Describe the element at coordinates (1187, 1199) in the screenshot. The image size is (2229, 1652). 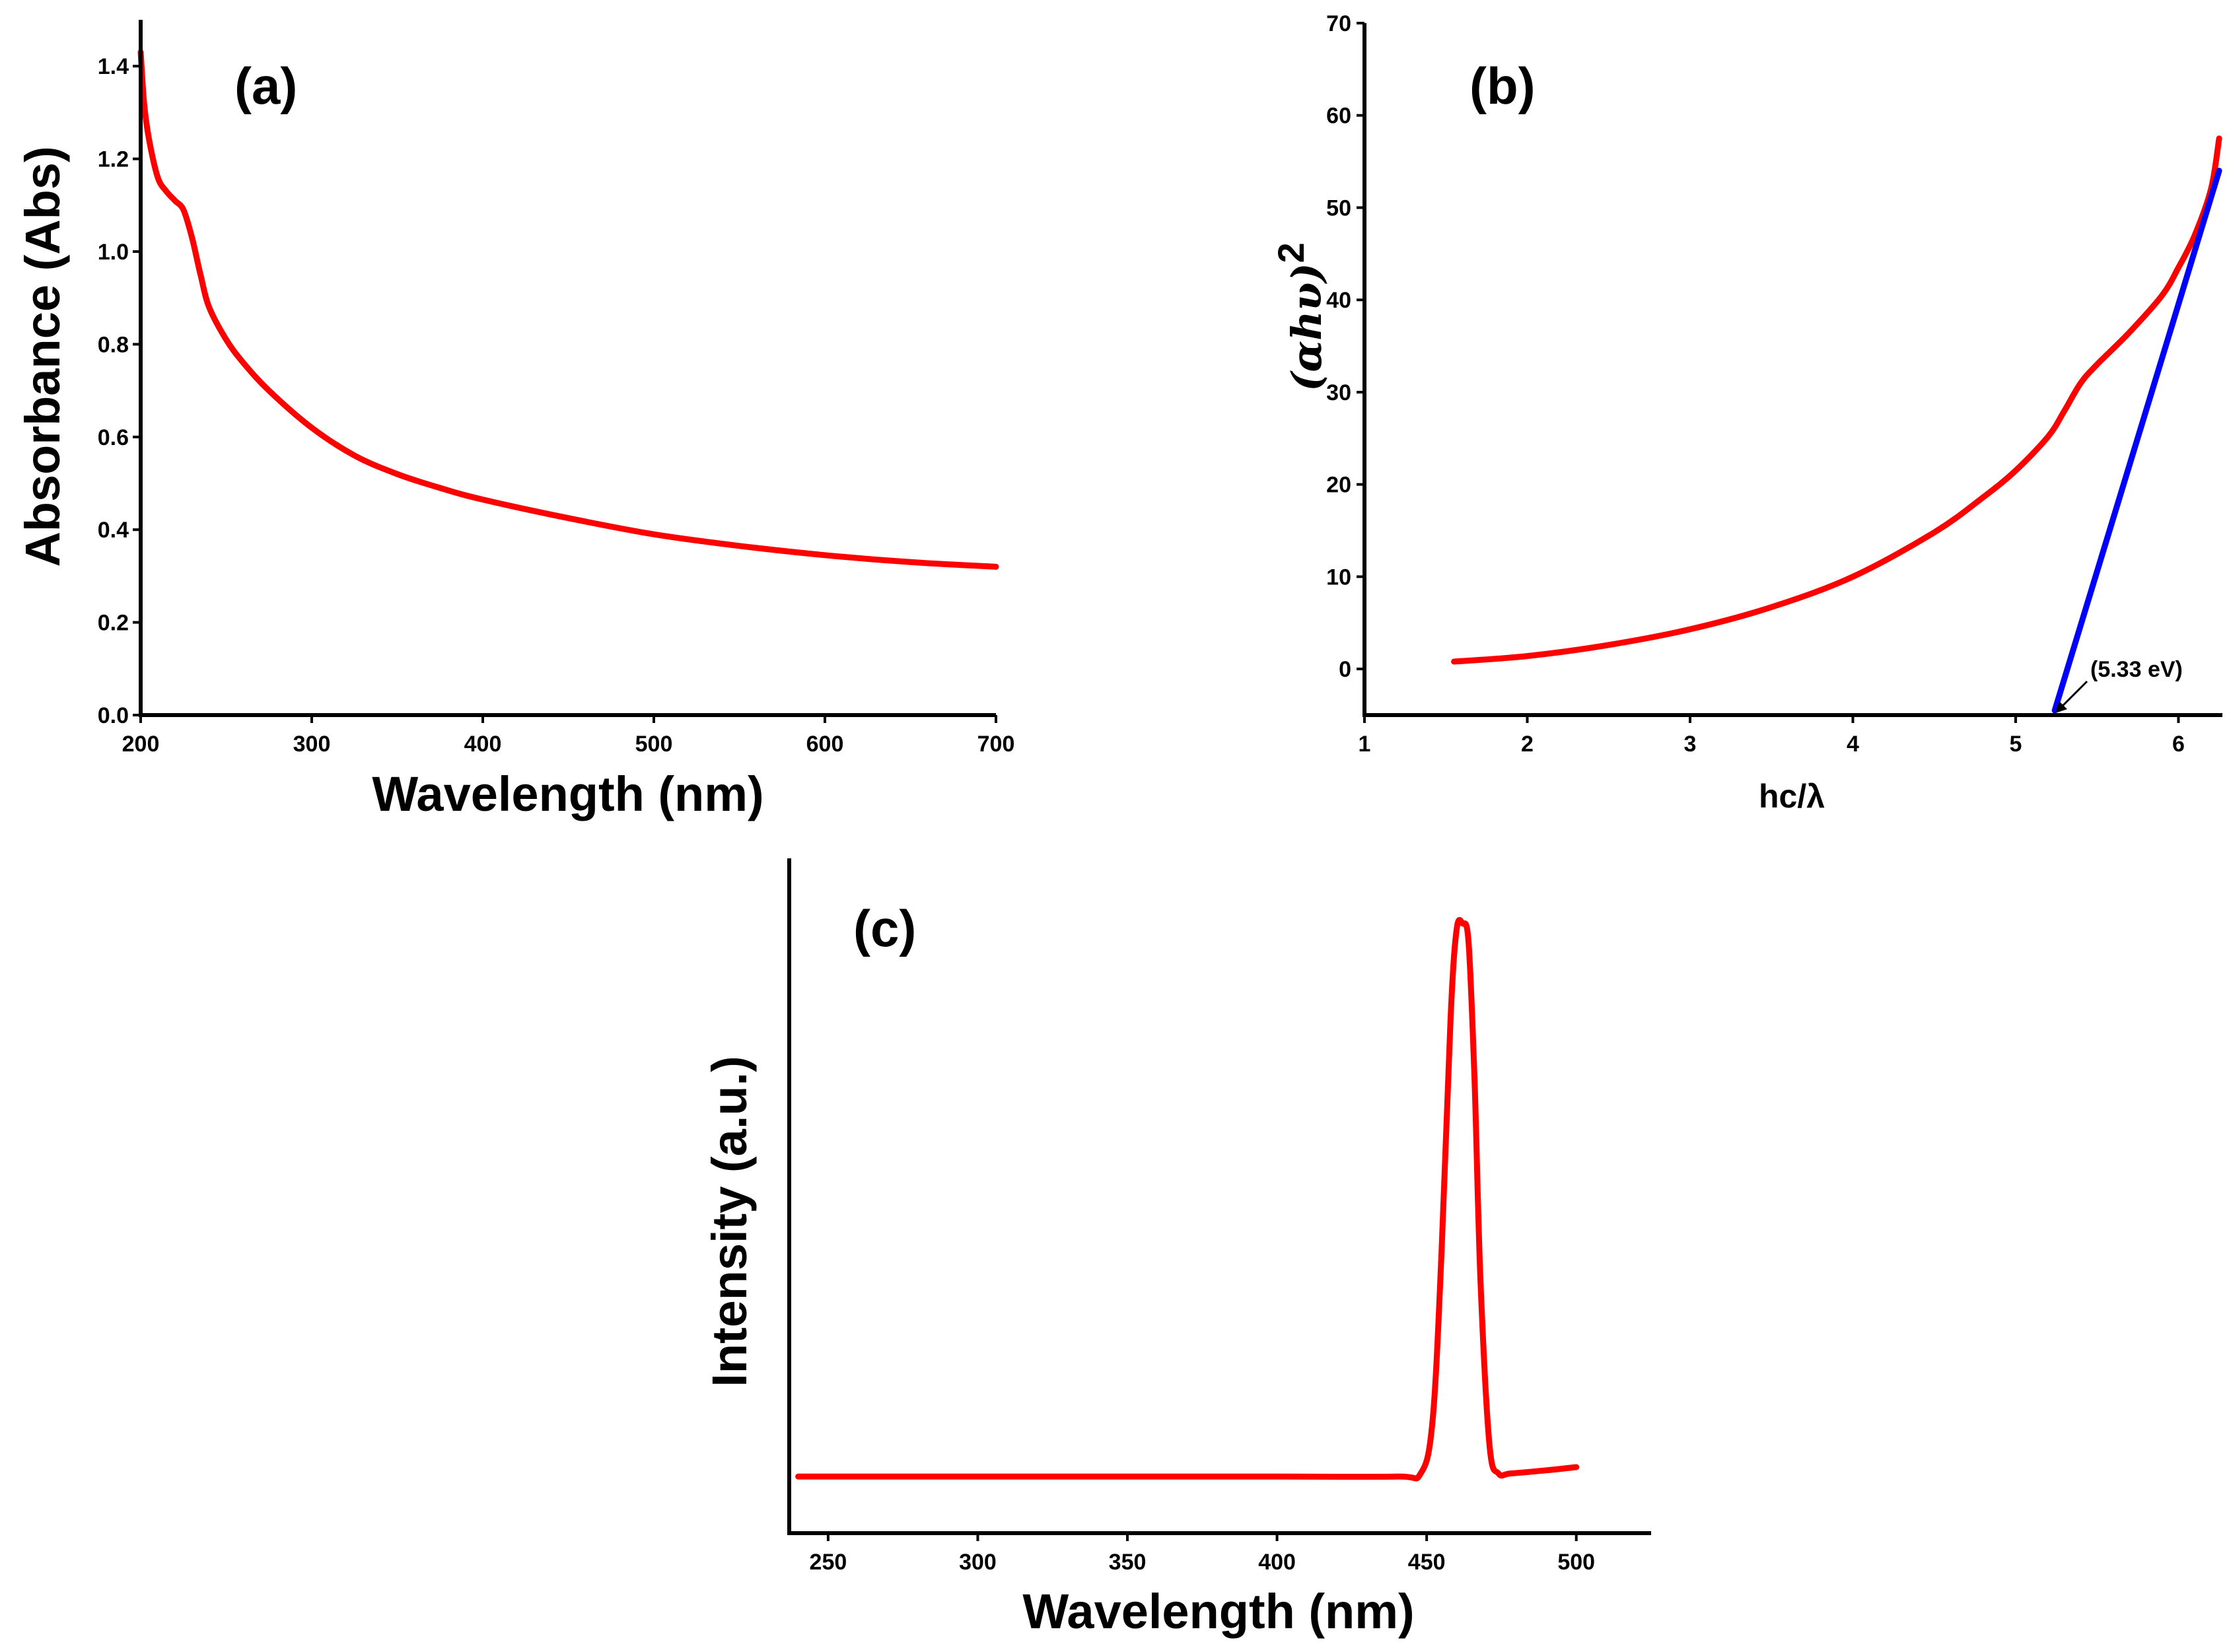
I see `panel-c-intensity-curve` at that location.